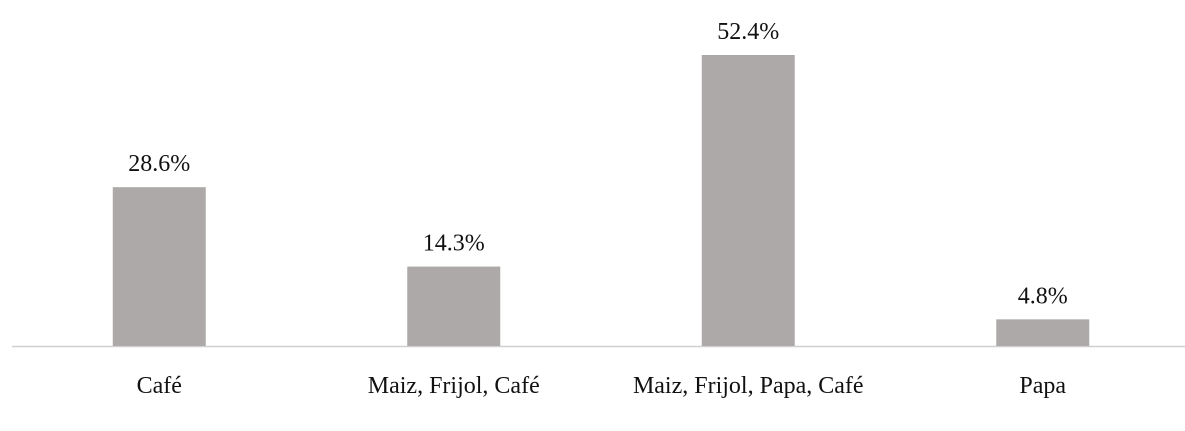  What do you see at coordinates (159, 164) in the screenshot?
I see `value-label: 28.6%` at bounding box center [159, 164].